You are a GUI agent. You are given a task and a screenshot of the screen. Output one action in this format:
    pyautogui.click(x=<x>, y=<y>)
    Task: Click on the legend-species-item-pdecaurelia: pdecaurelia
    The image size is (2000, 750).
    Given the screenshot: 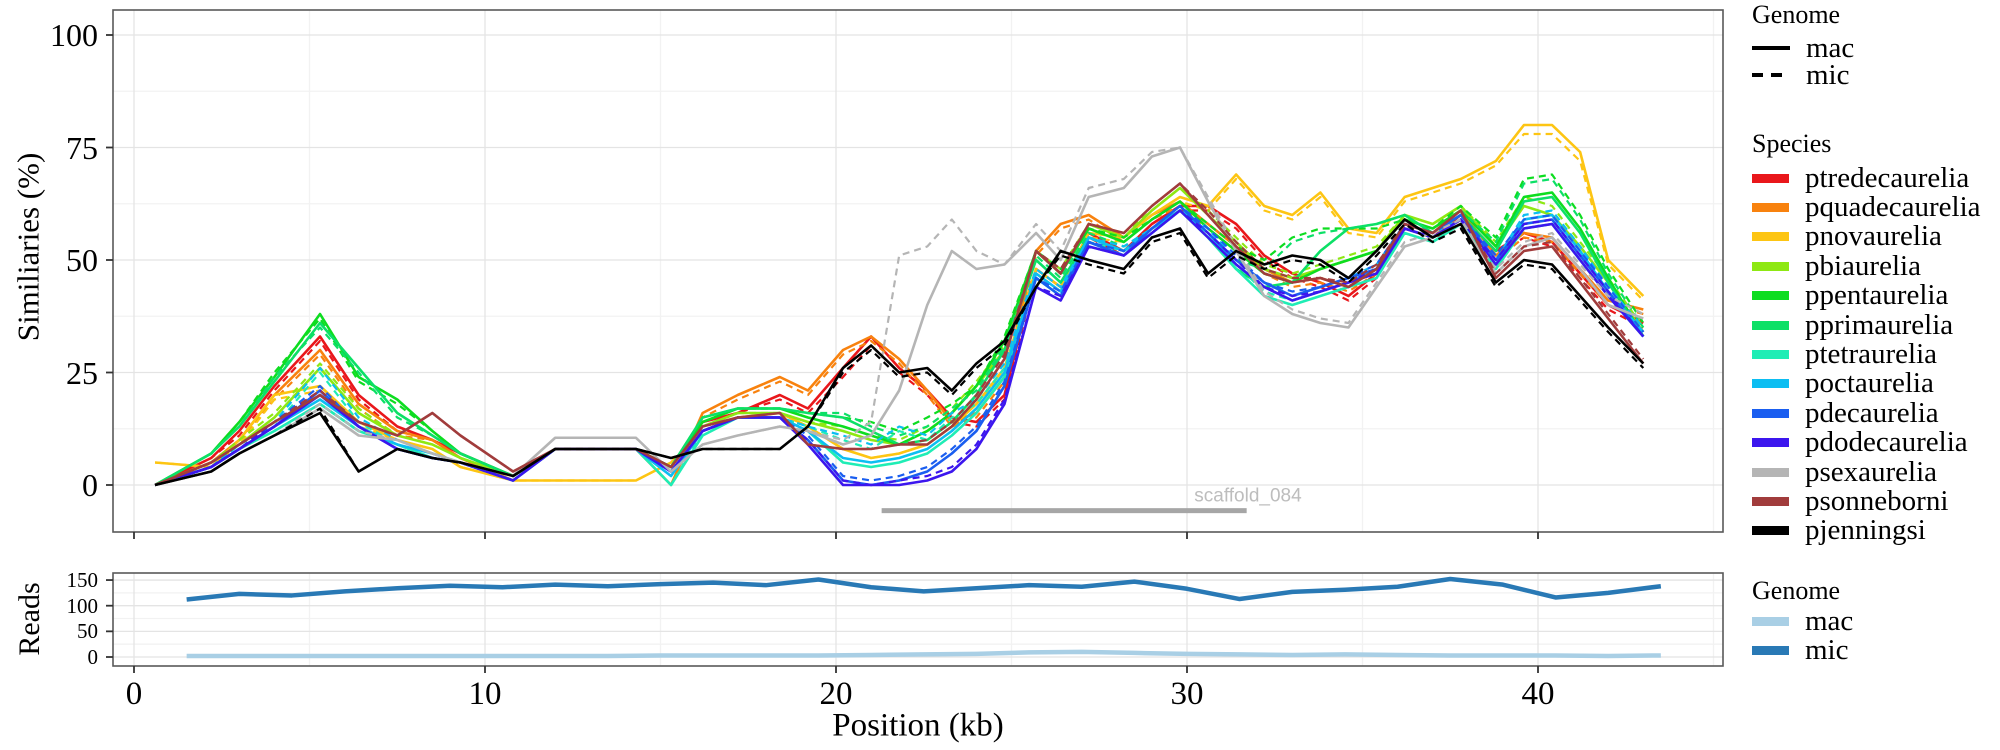 What is the action you would take?
    pyautogui.click(x=1845, y=413)
    